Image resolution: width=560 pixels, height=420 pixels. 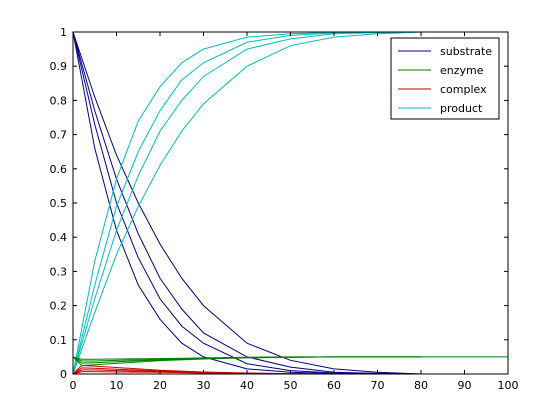 What do you see at coordinates (63, 374) in the screenshot?
I see `y-tick-label-0: 0` at bounding box center [63, 374].